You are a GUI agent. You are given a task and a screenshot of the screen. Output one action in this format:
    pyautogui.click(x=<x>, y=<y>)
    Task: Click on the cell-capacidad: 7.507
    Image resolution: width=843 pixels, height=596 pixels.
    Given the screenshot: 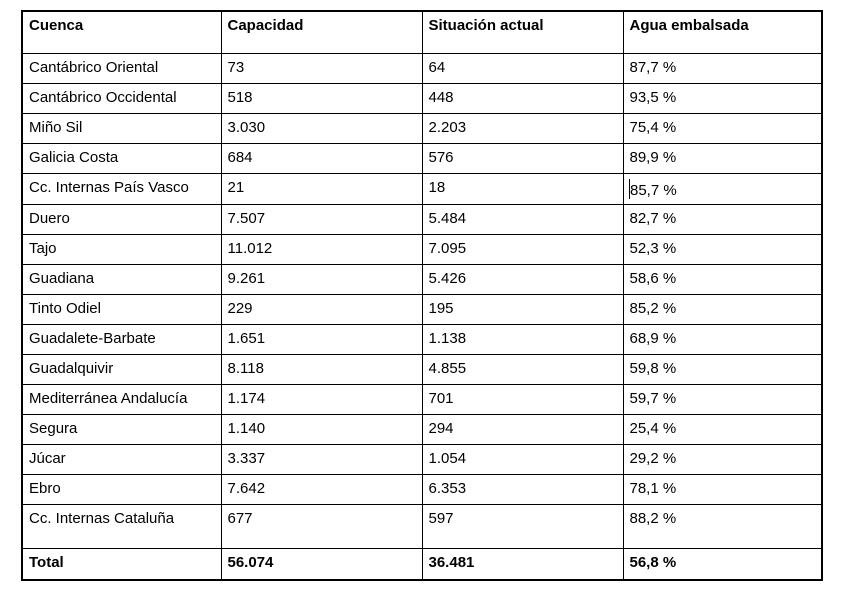 What is the action you would take?
    pyautogui.click(x=321, y=219)
    